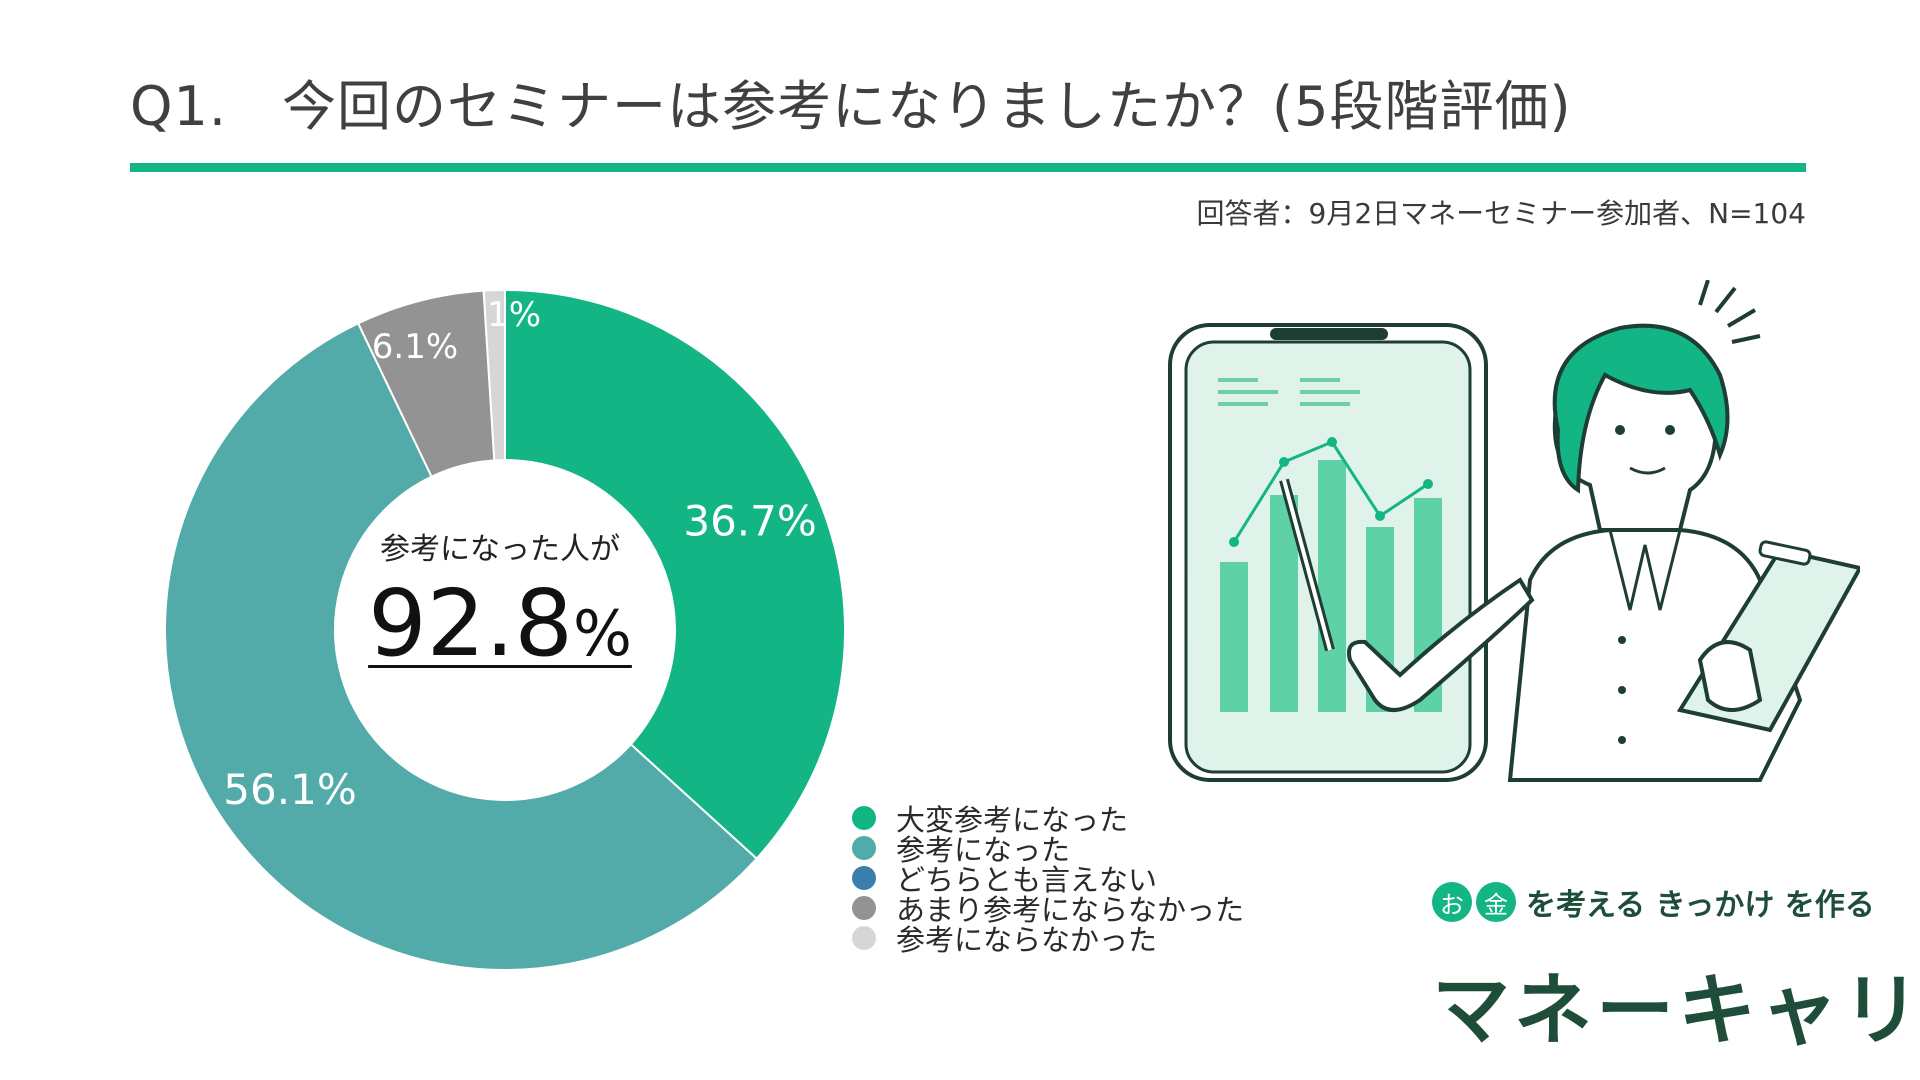 Image resolution: width=1920 pixels, height=1080 pixels. I want to click on legend-item: あまり参考にならなかった, so click(1048, 910).